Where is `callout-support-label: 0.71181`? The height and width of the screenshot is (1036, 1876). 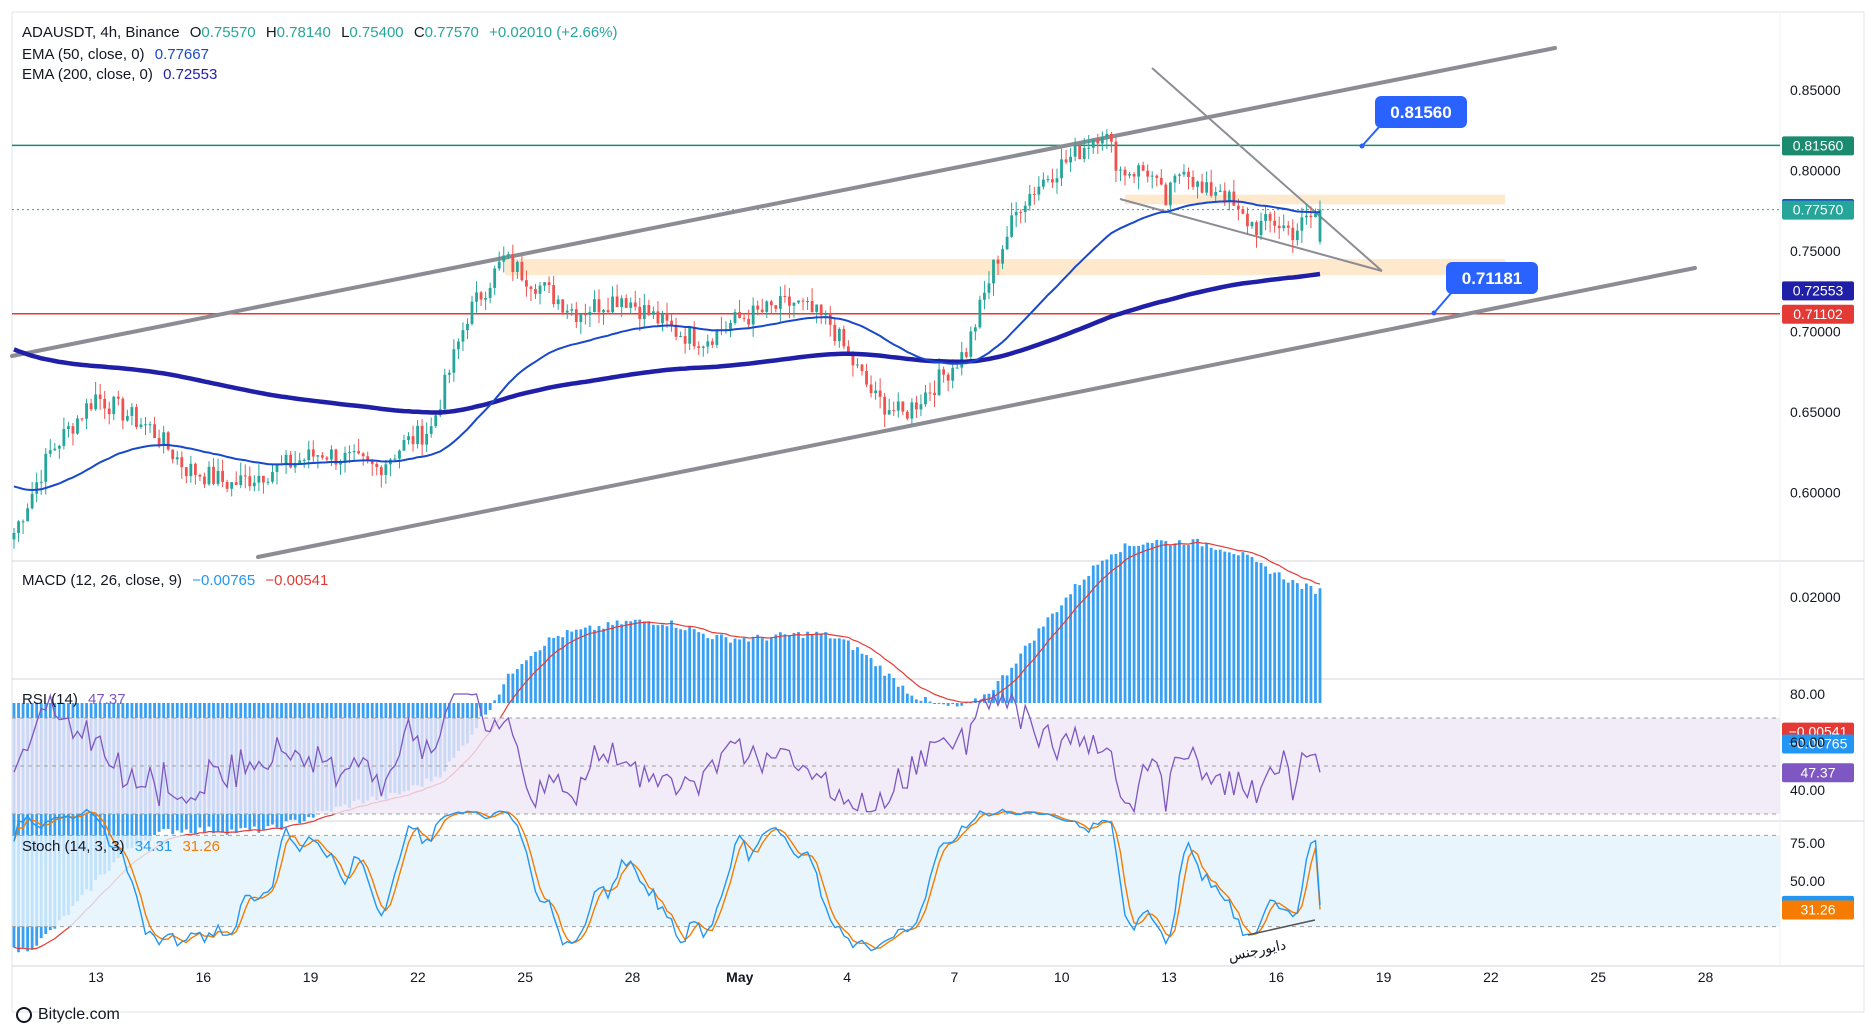 callout-support-label: 0.71181 is located at coordinates (1492, 278).